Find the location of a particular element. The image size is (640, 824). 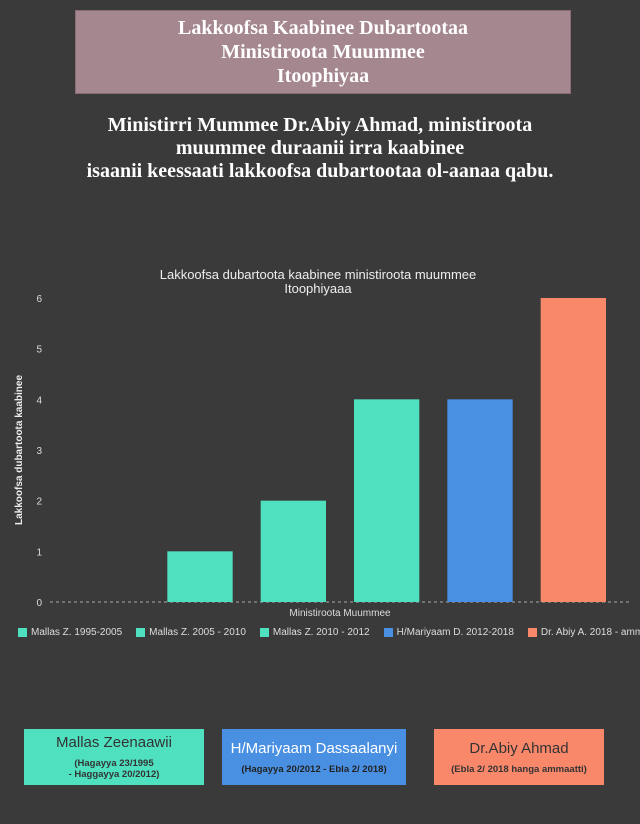

y-tick-label: 6 is located at coordinates (39, 299).